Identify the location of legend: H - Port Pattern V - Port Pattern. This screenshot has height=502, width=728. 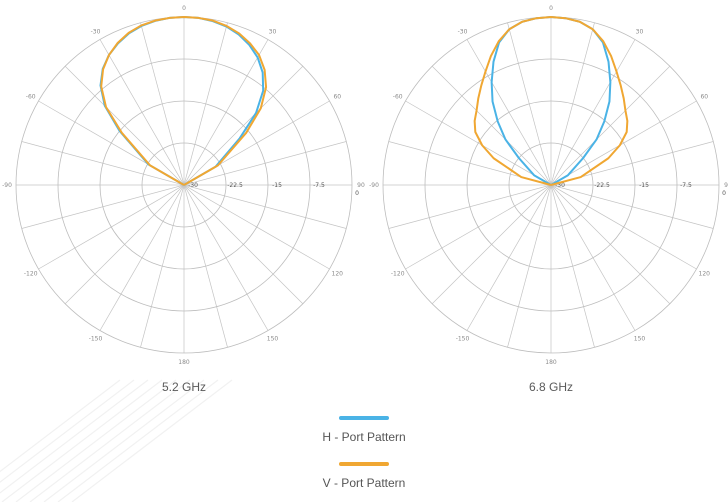
(364, 453).